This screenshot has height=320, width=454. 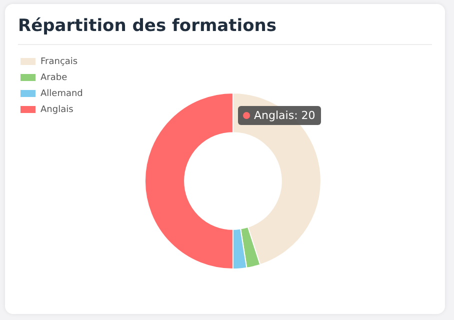 I want to click on legend-label: Arabe, so click(x=54, y=77).